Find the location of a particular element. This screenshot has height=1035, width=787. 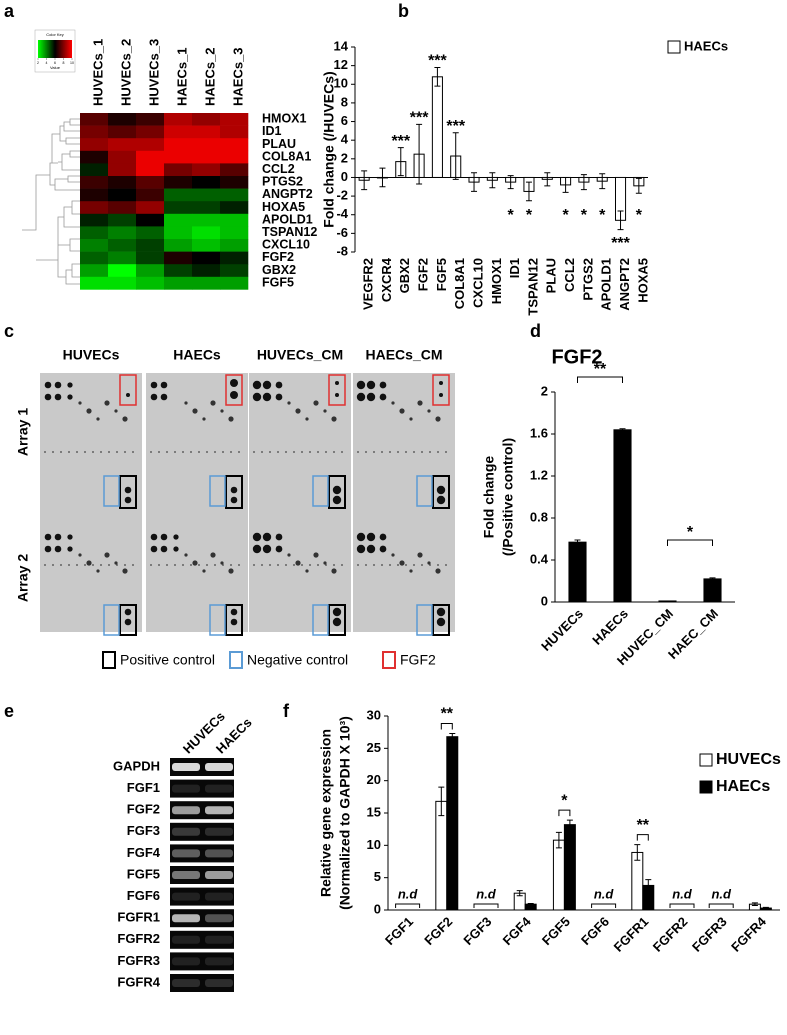

array-image is located at coordinates (197, 502).